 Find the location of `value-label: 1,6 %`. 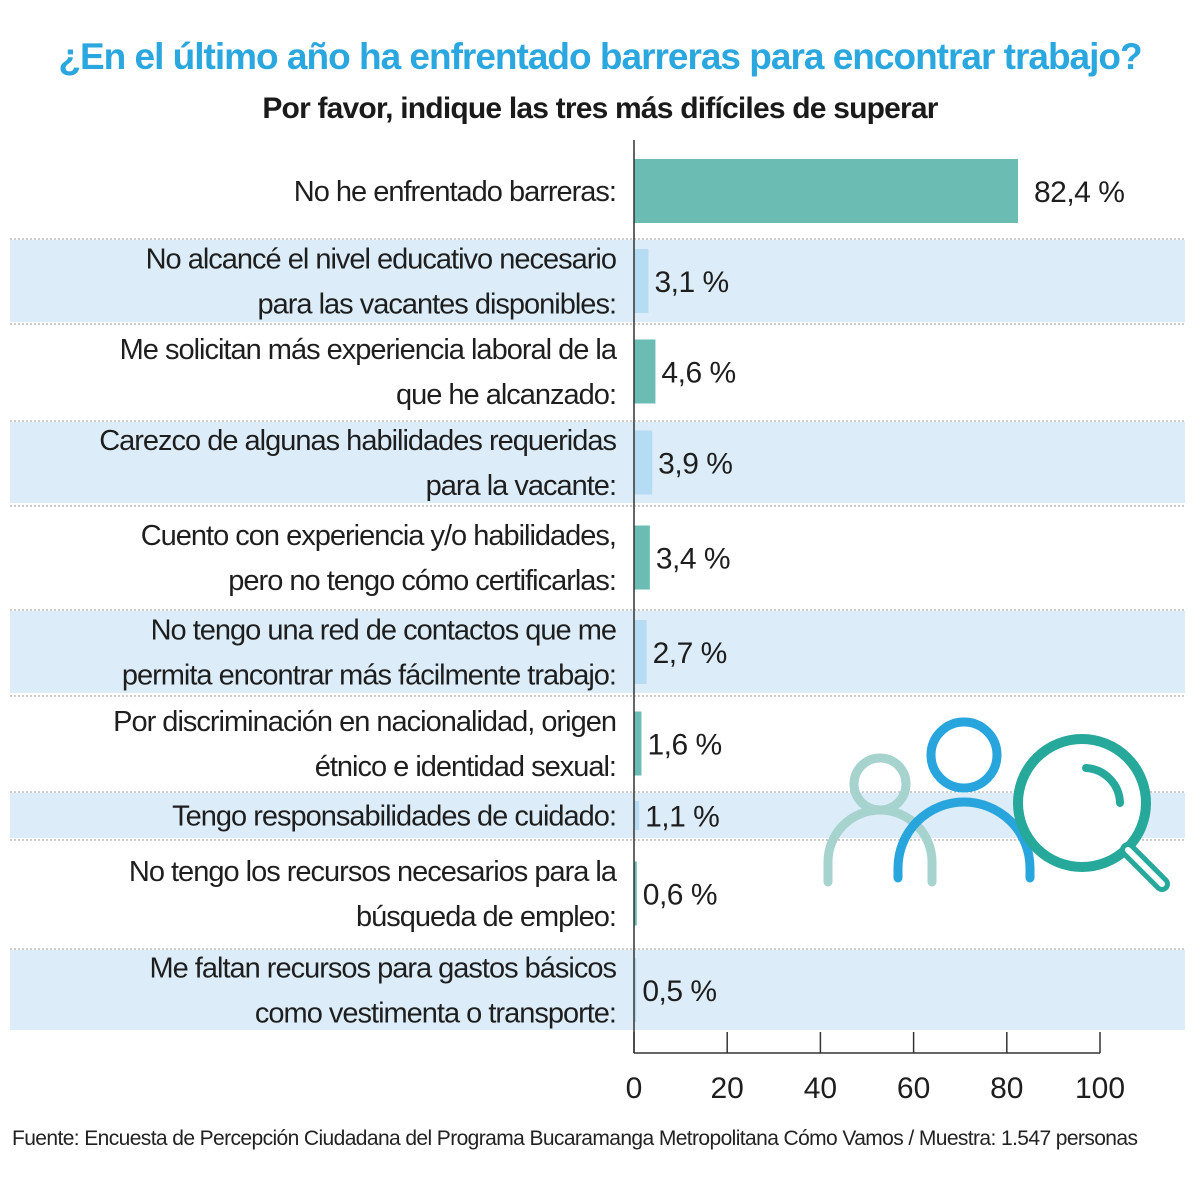

value-label: 1,6 % is located at coordinates (684, 745).